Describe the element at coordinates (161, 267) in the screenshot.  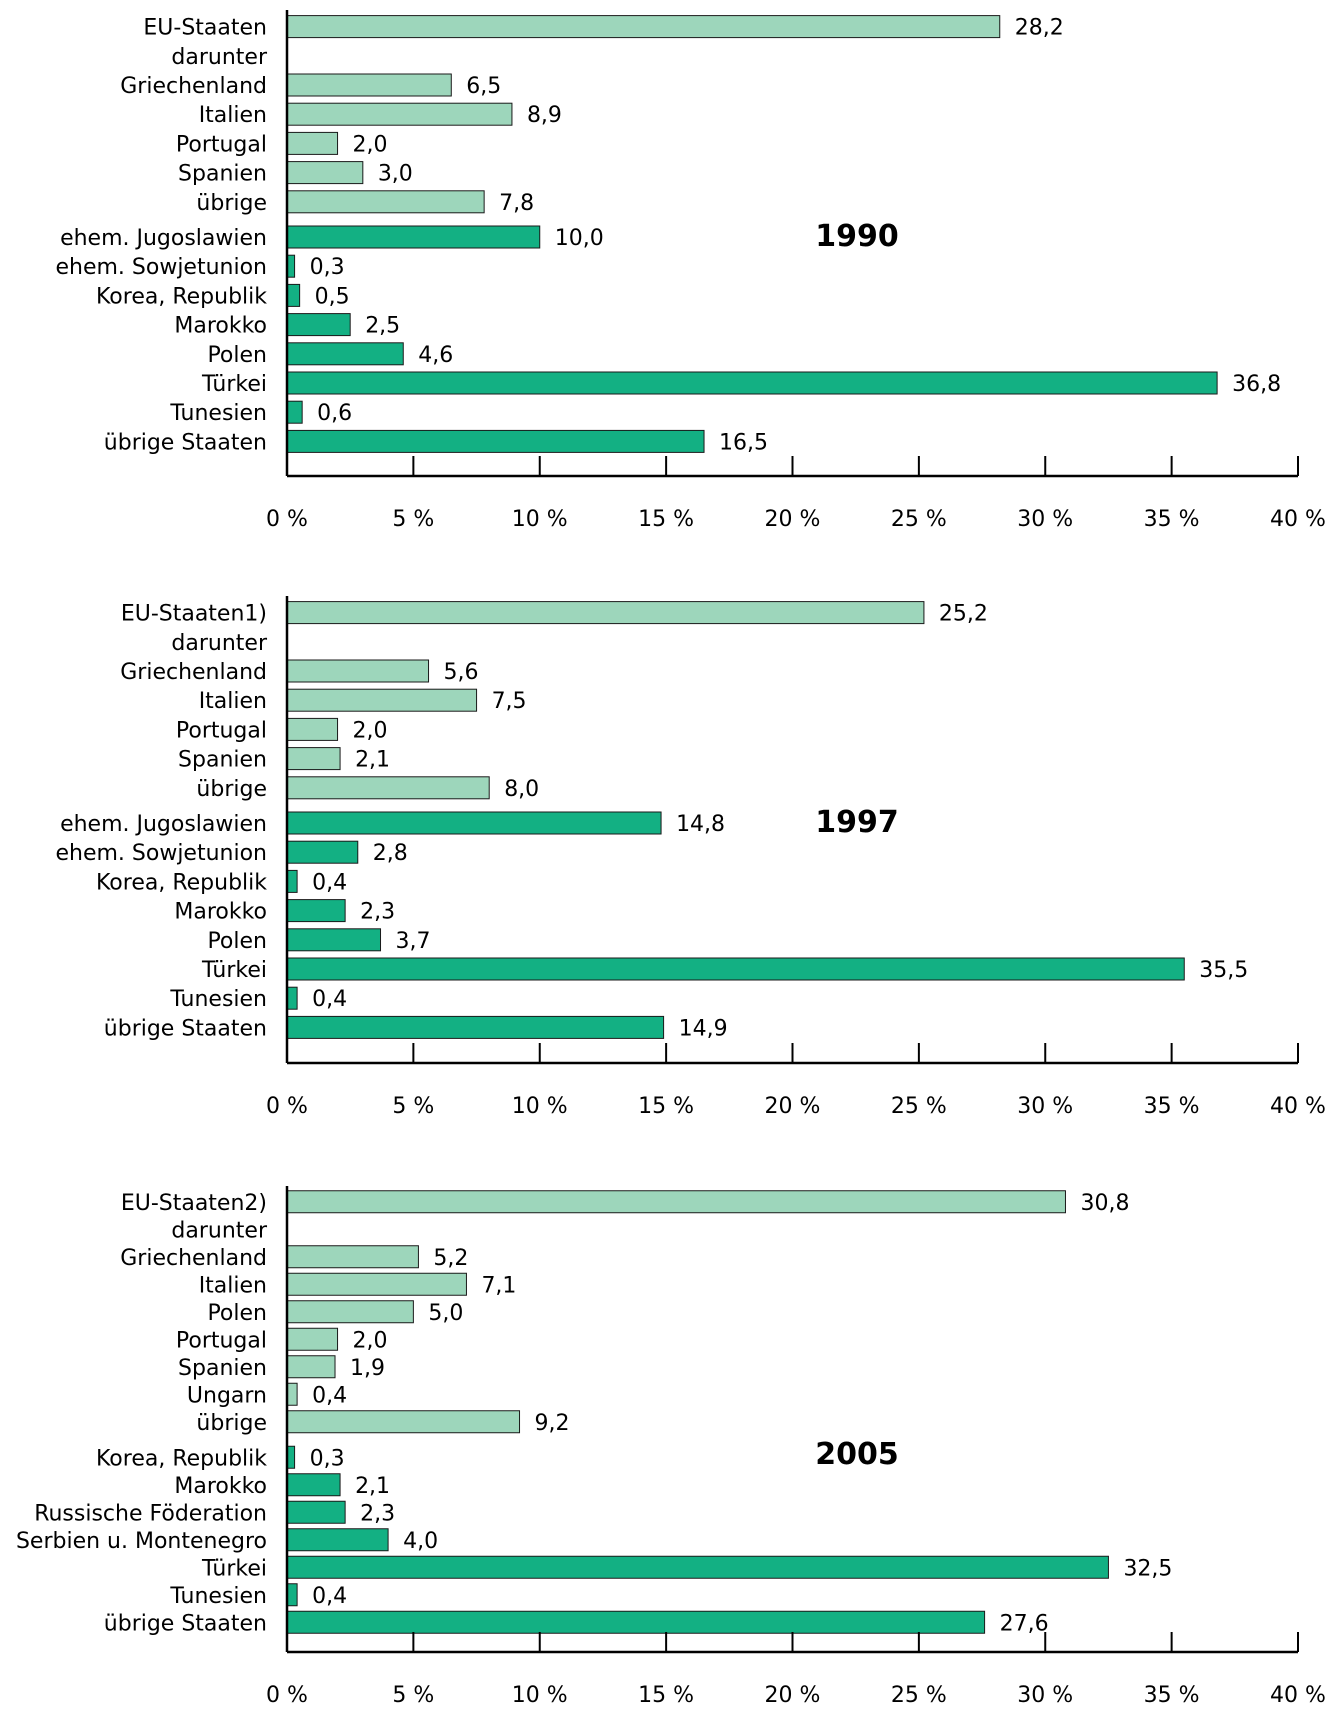
I see `category-label: ehem. Sowjetunion` at that location.